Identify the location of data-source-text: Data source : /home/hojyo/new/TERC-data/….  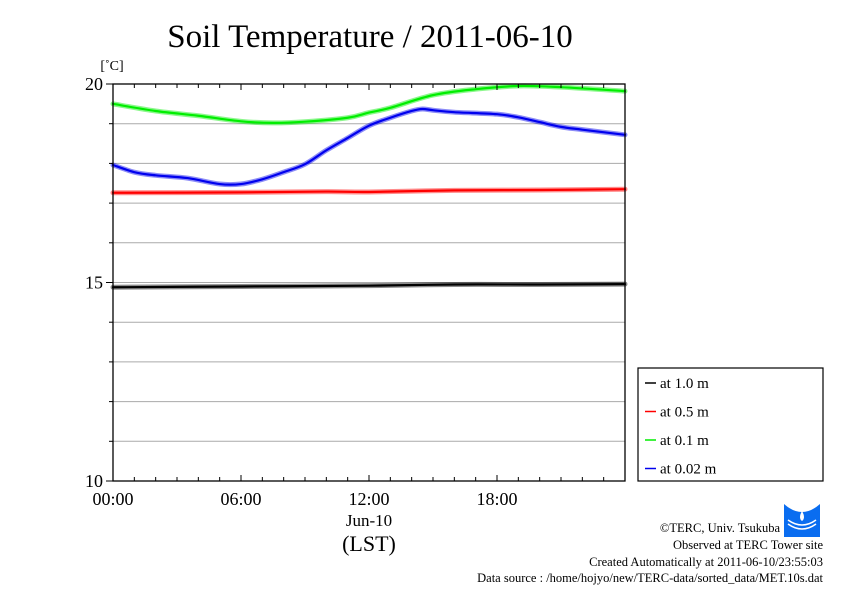
(650, 578).